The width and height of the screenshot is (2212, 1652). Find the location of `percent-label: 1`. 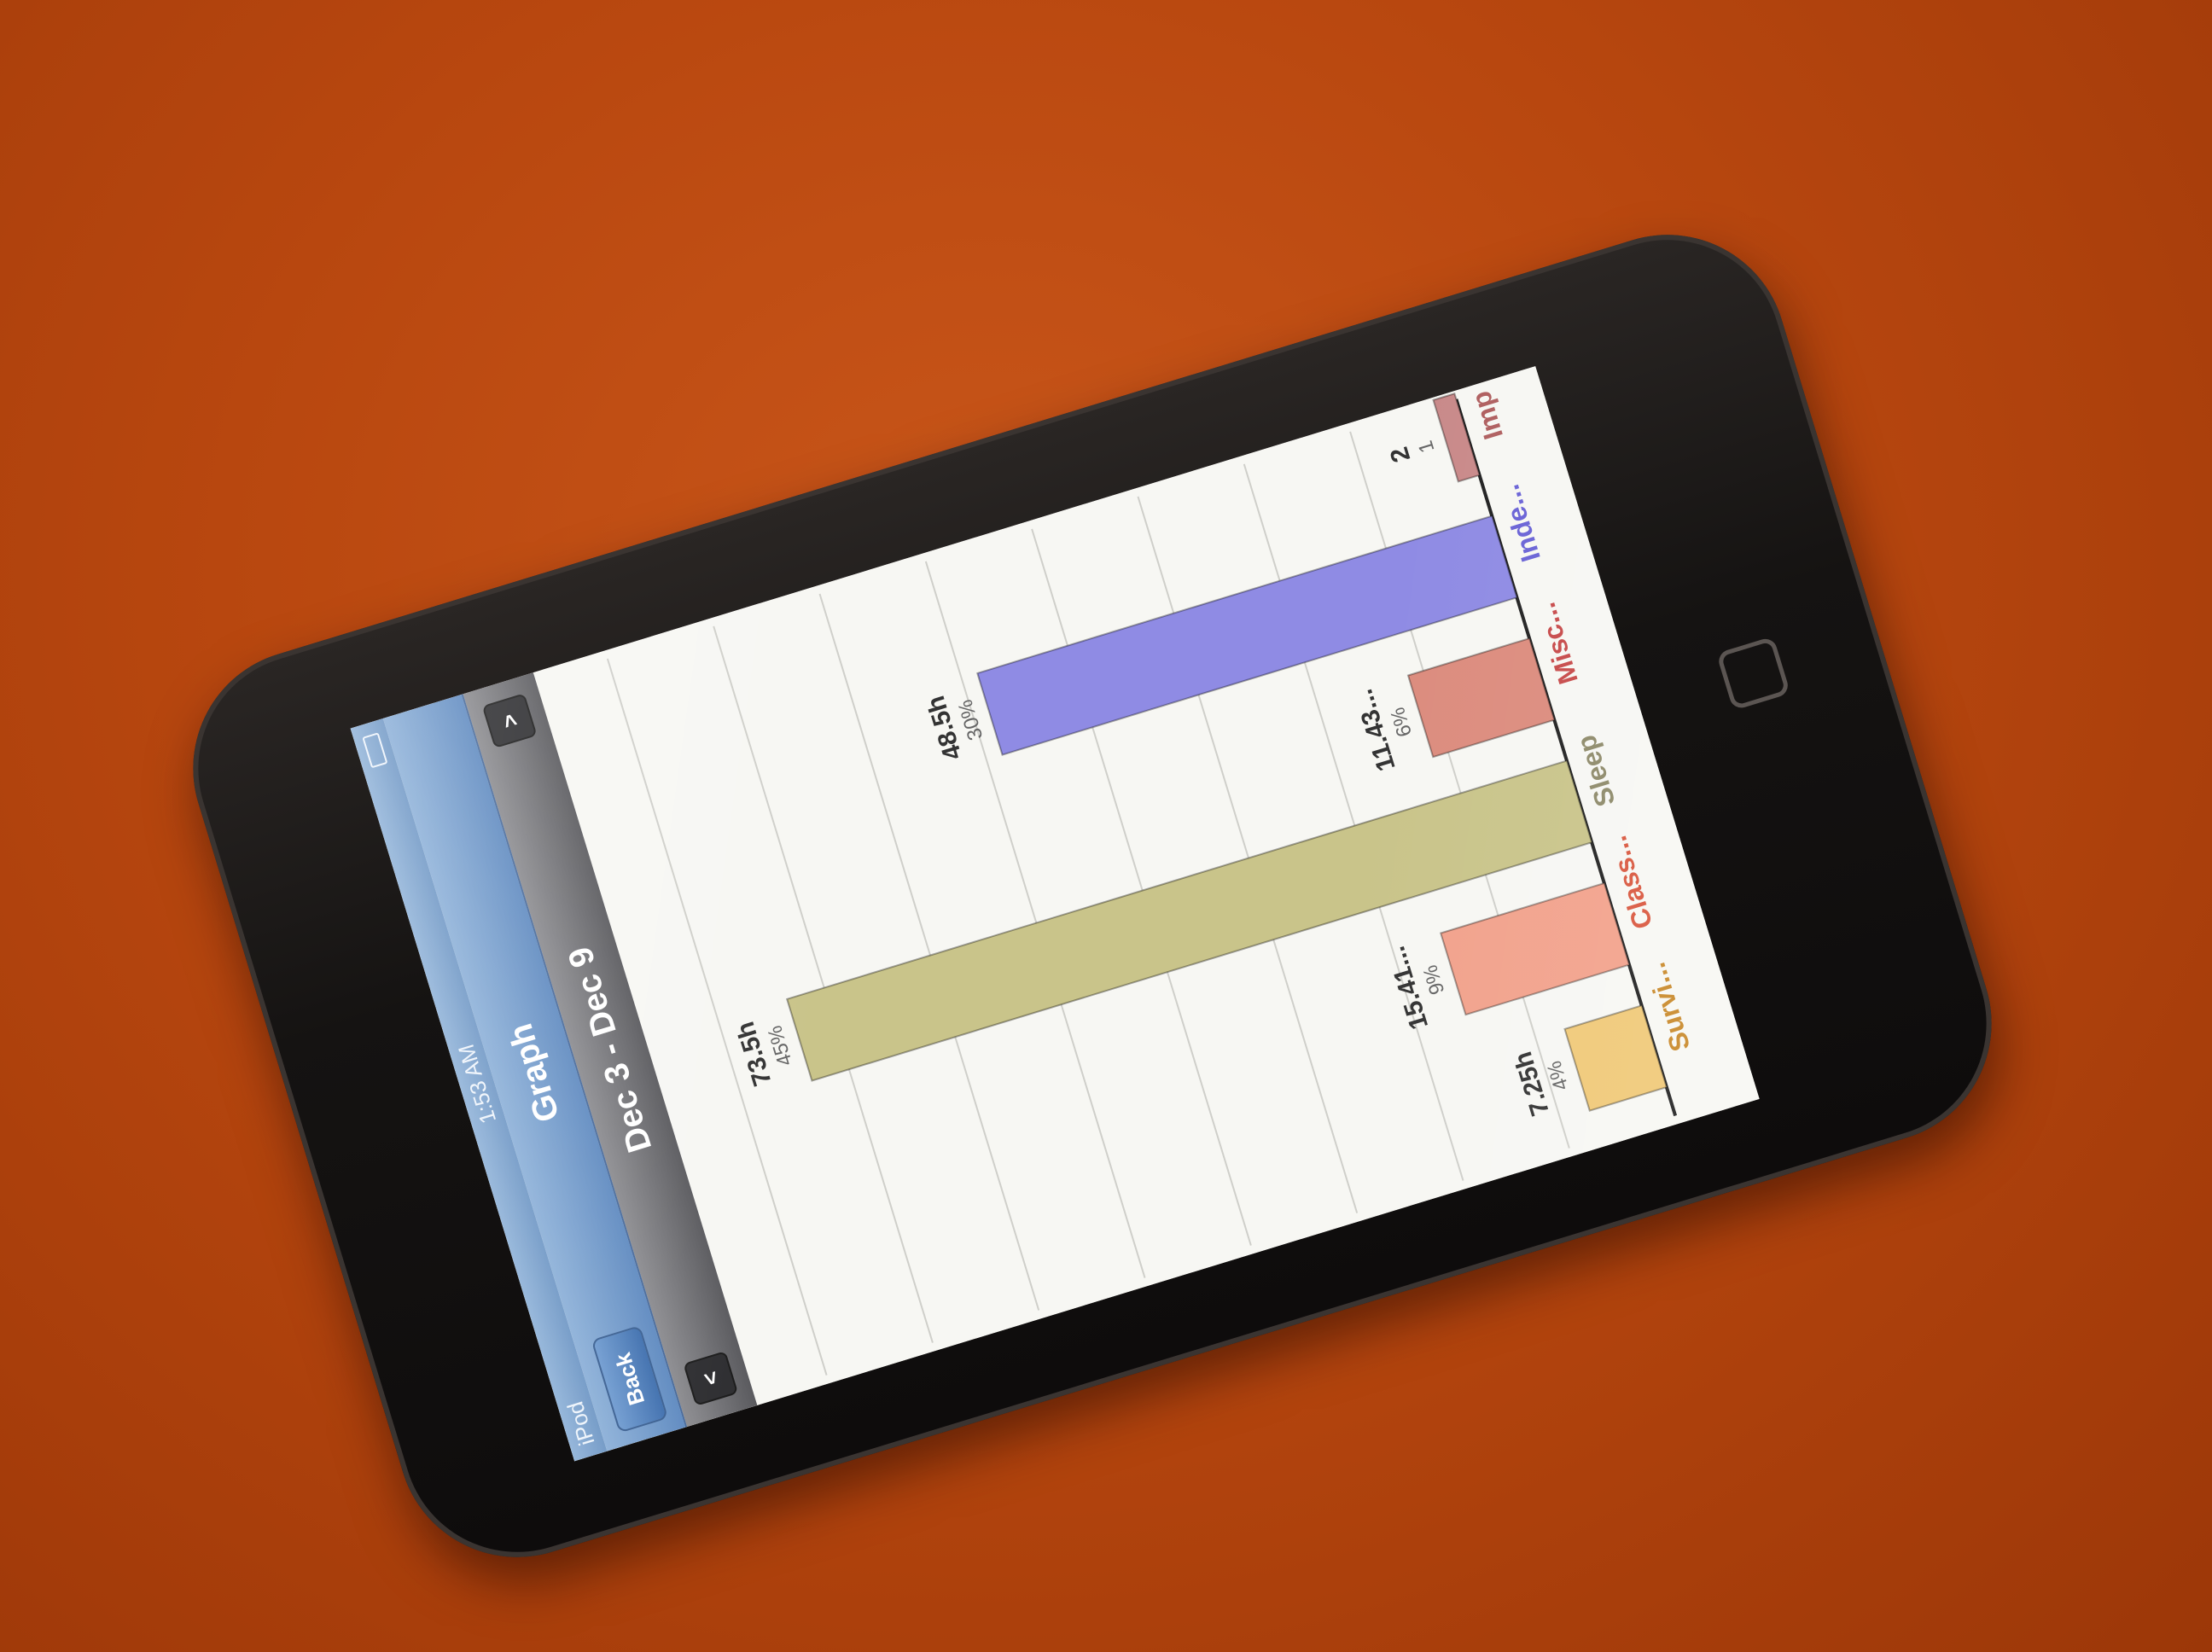

percent-label: 1 is located at coordinates (1427, 447).